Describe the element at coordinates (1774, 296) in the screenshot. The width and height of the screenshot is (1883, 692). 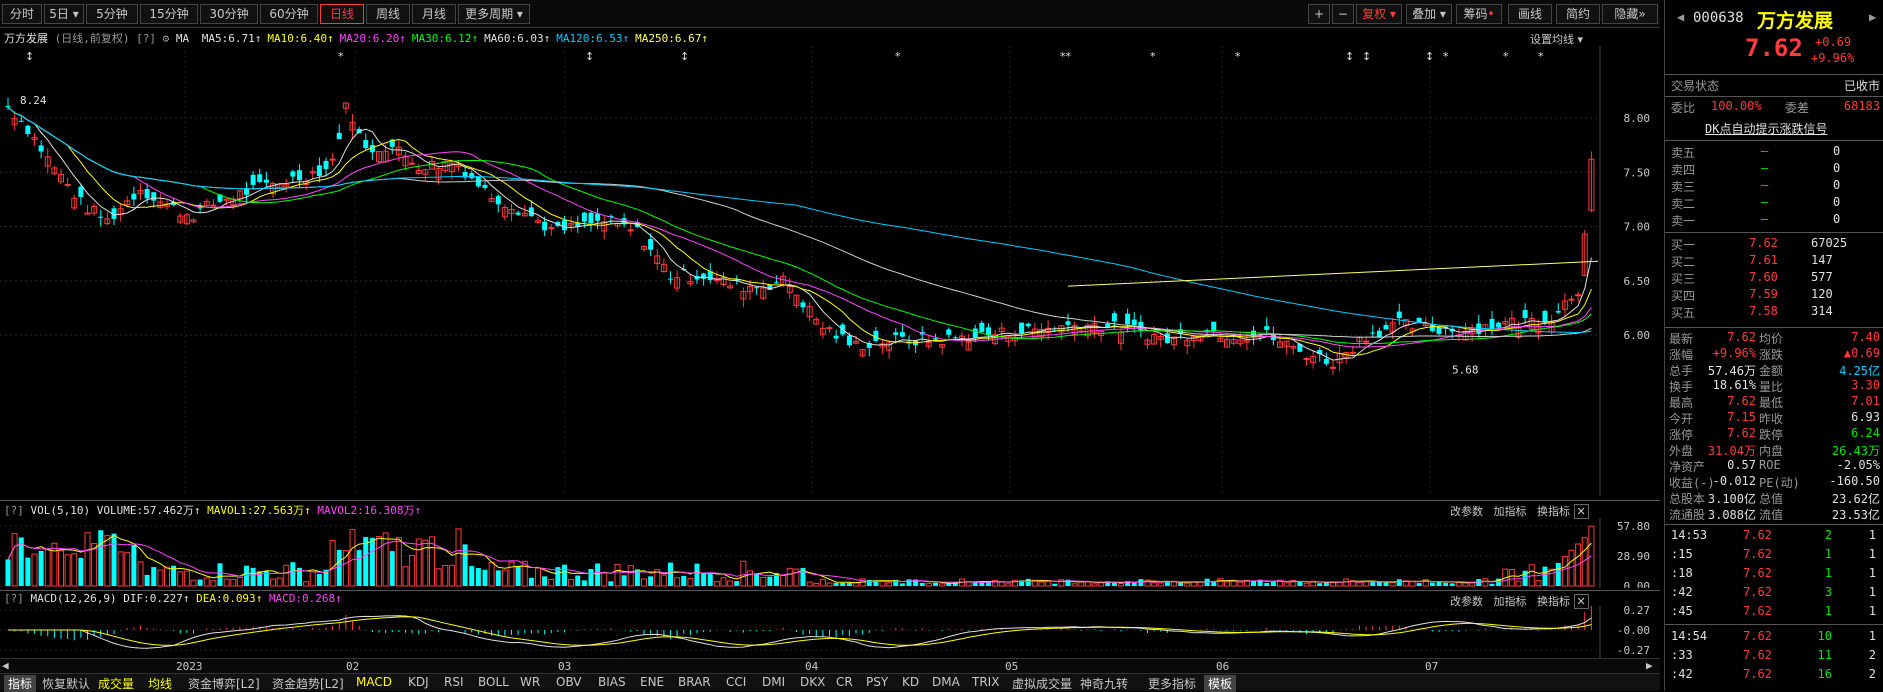
I see `bid-level-row: 买四 7.59 120` at that location.